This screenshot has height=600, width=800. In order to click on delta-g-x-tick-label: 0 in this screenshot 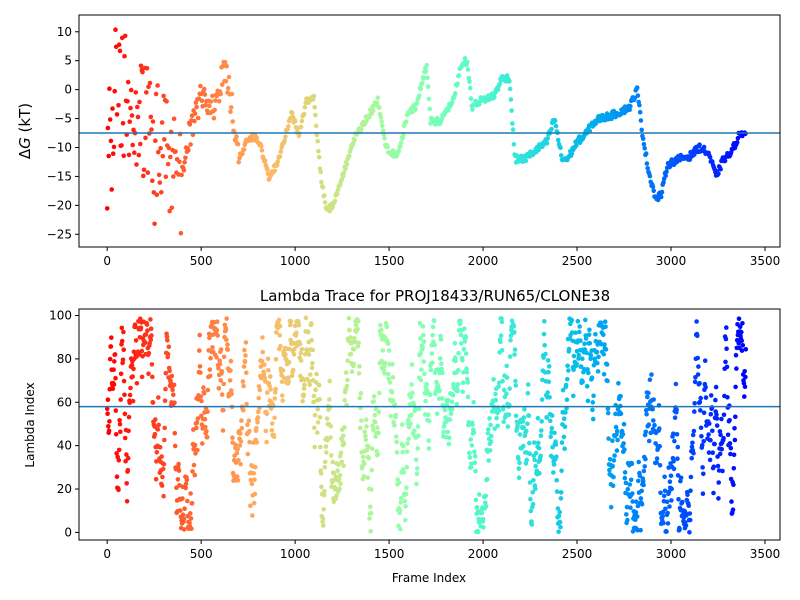, I will do `click(107, 261)`.